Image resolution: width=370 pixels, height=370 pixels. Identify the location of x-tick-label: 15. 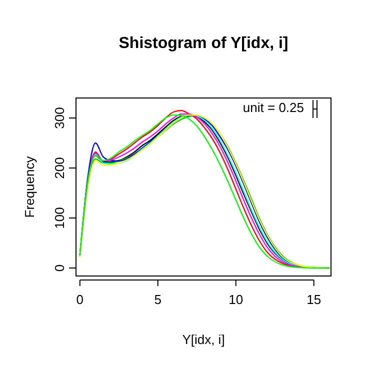
(314, 299).